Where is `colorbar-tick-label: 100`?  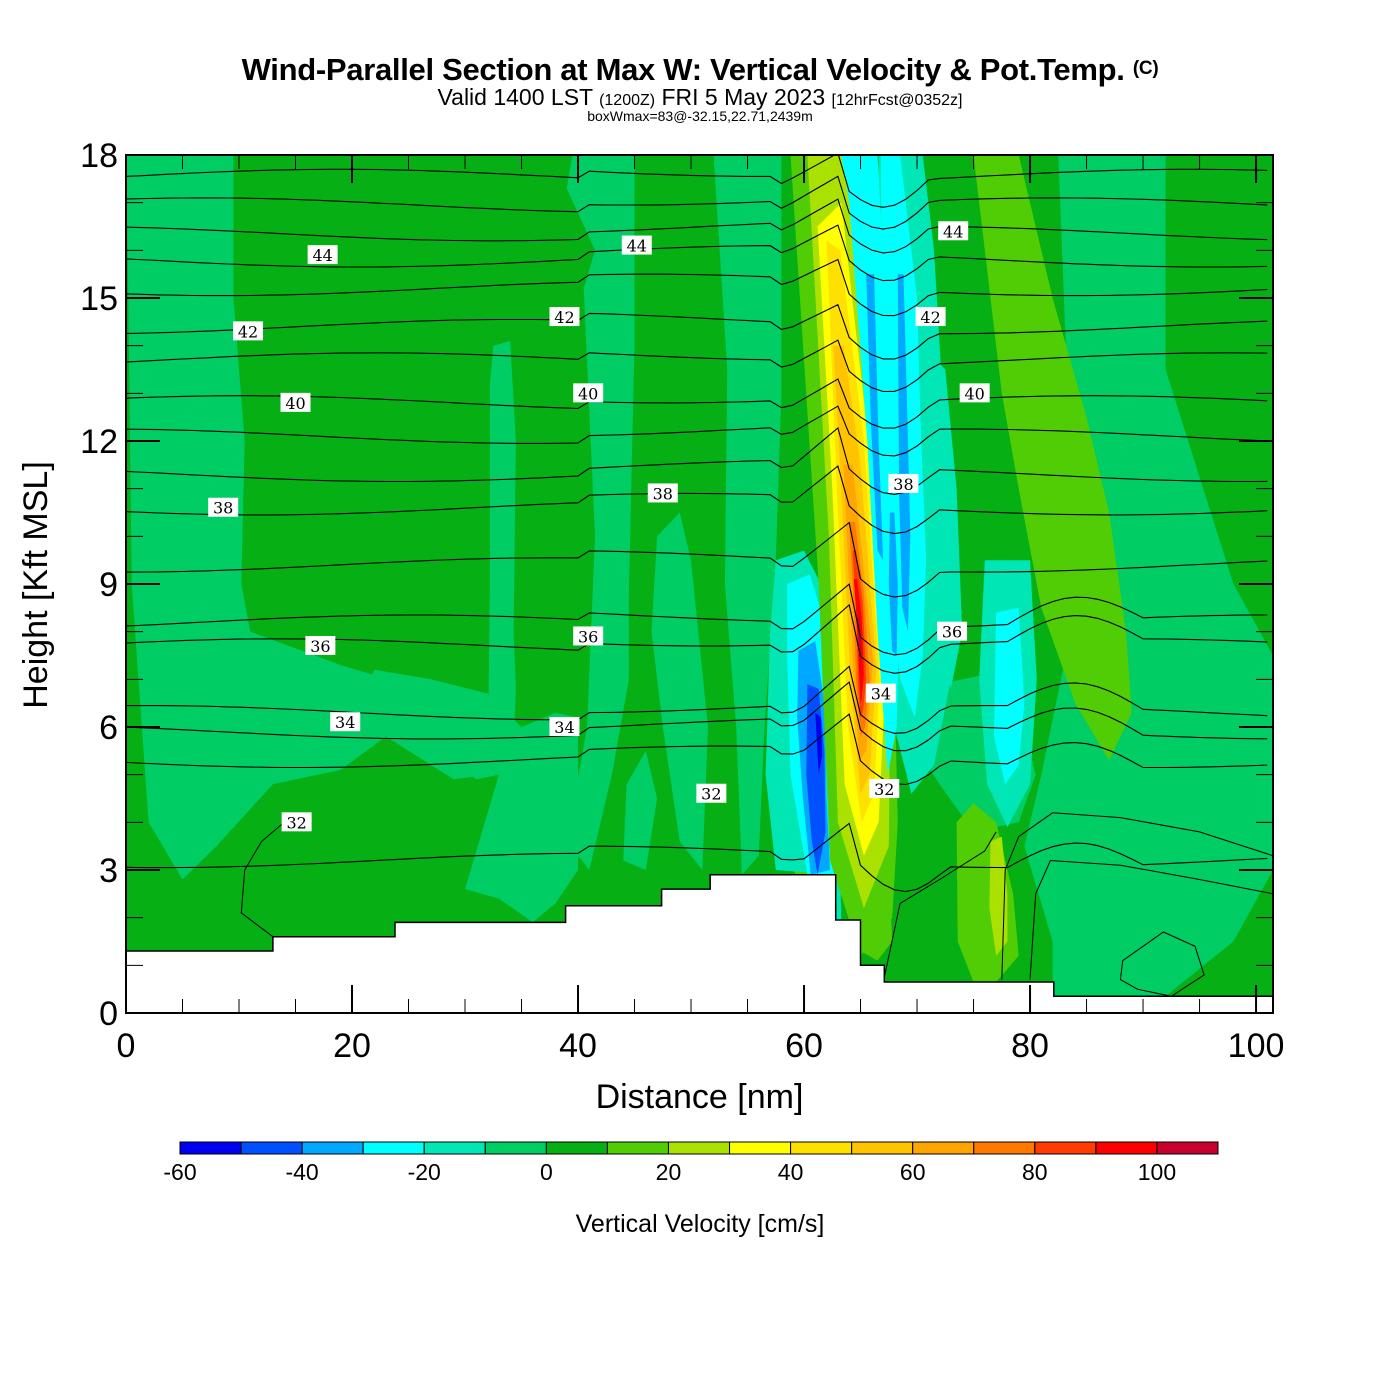
colorbar-tick-label: 100 is located at coordinates (1157, 1172).